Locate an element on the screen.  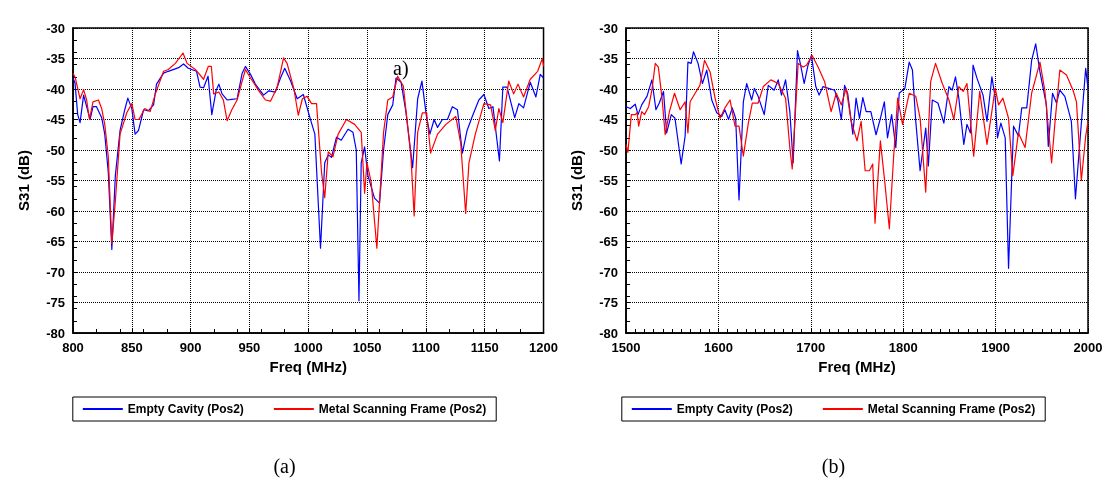
text: (b) is located at coordinates (833, 466).